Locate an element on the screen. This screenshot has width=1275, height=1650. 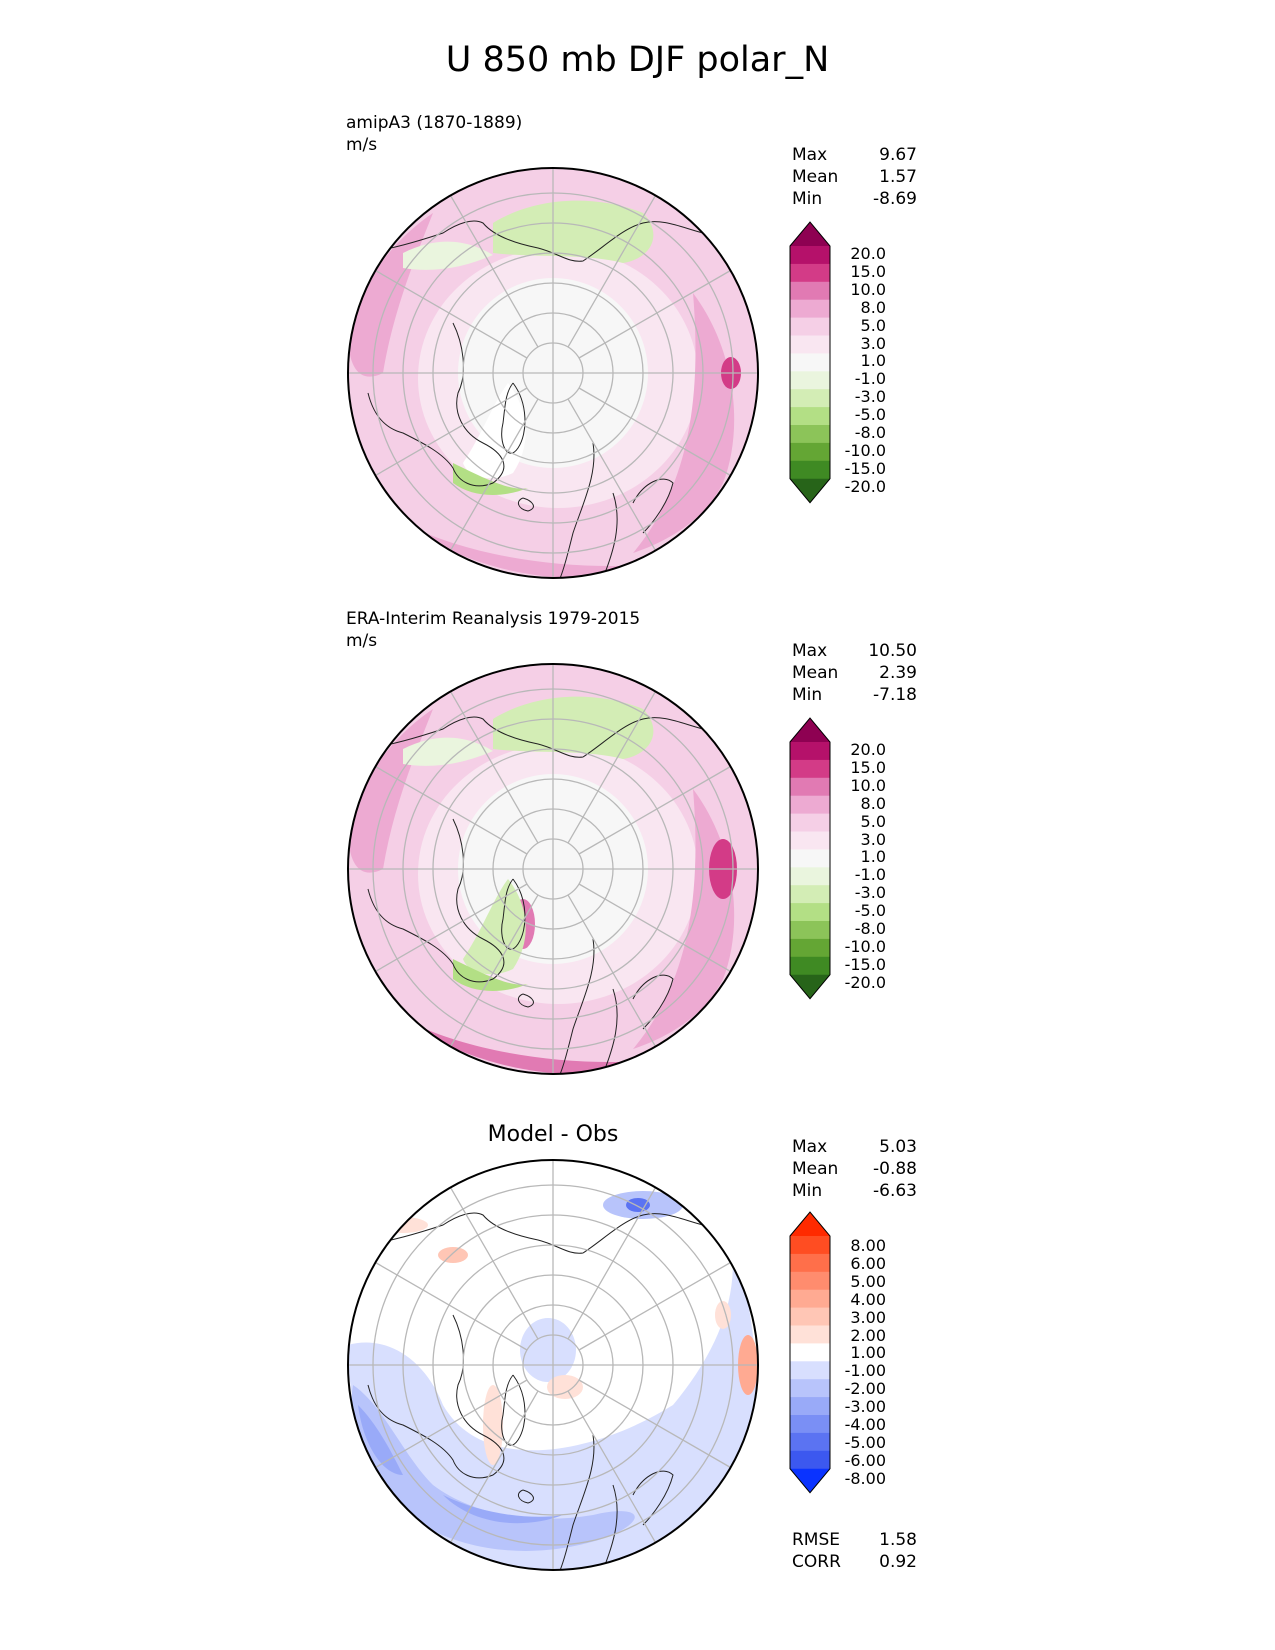
map-model-polar is located at coordinates (553, 373).